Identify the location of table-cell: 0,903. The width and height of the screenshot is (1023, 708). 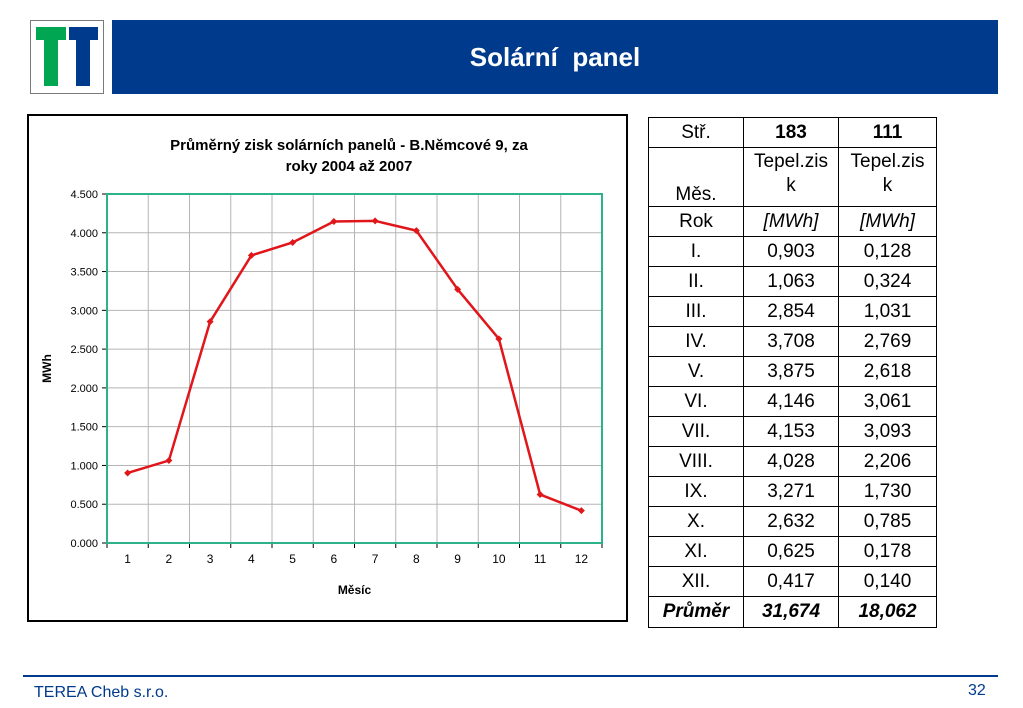
(791, 251).